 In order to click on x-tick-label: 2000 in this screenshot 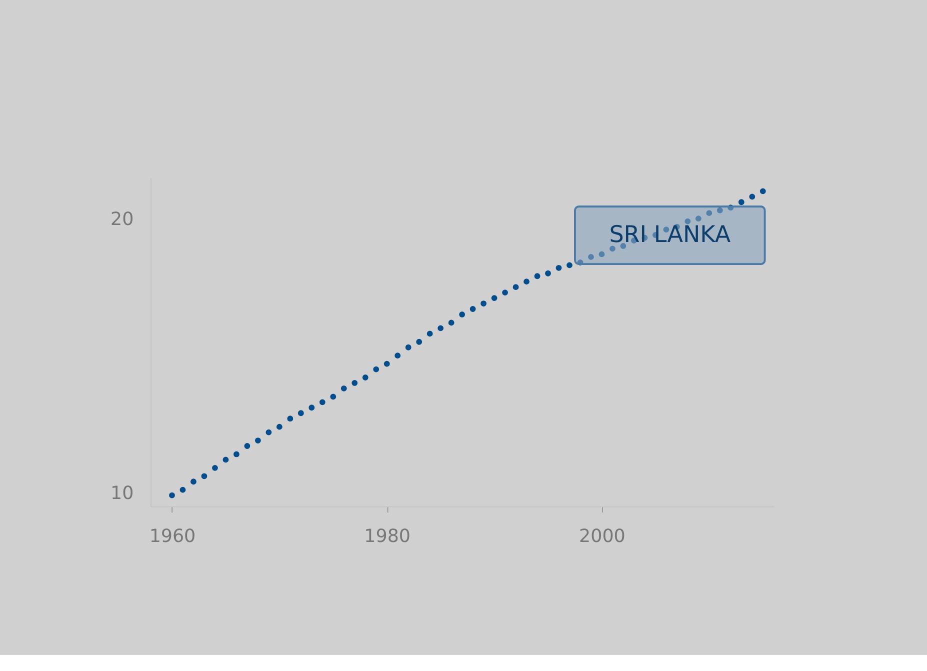, I will do `click(602, 537)`.